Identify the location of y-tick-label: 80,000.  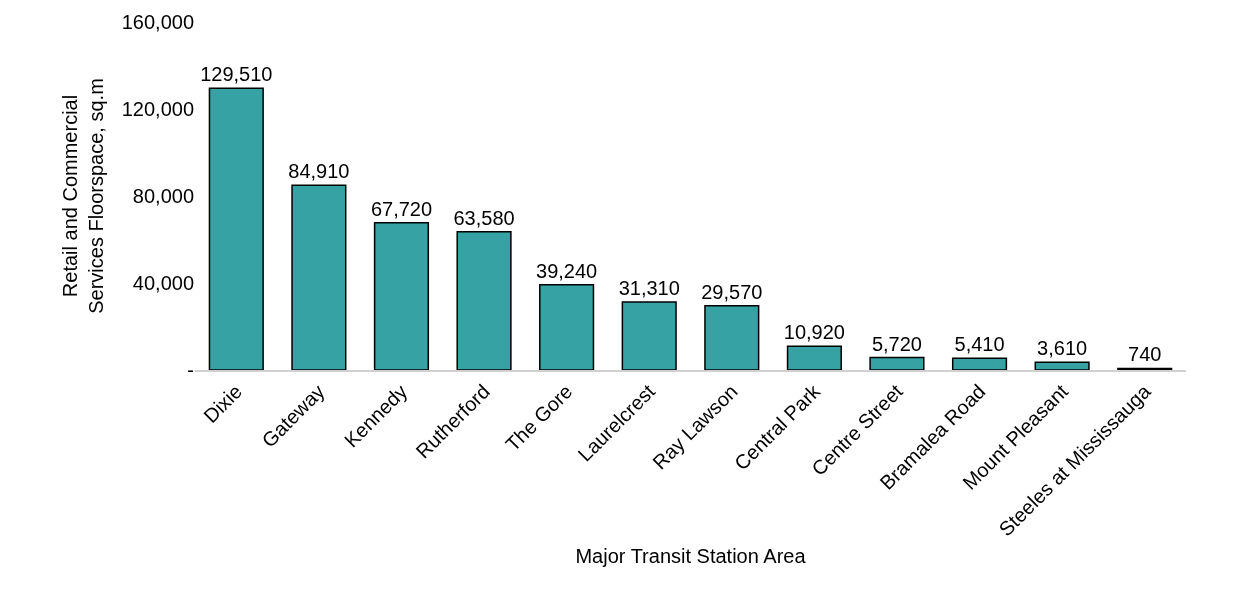
(163, 196).